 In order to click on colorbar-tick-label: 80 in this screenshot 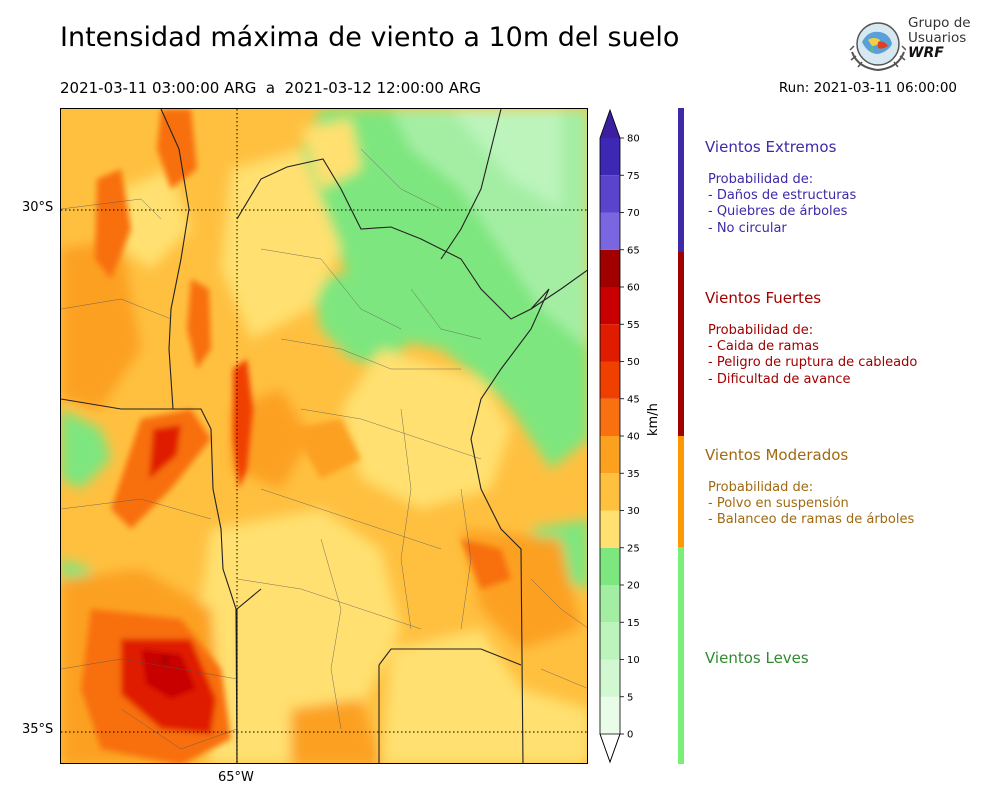, I will do `click(633, 139)`.